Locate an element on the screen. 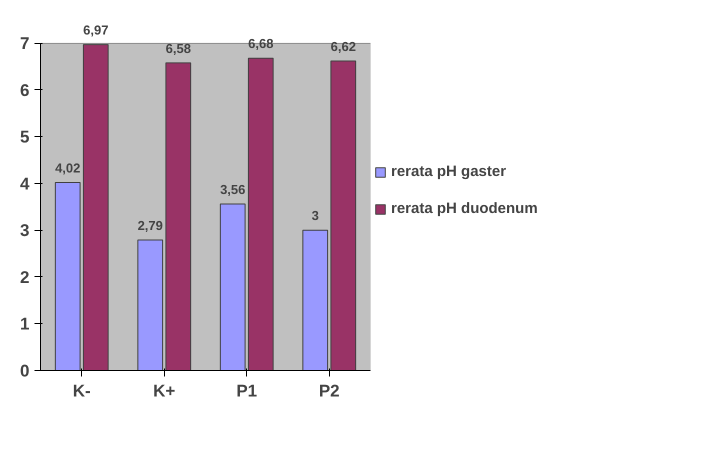  y-tick-label: 3 is located at coordinates (25, 230).